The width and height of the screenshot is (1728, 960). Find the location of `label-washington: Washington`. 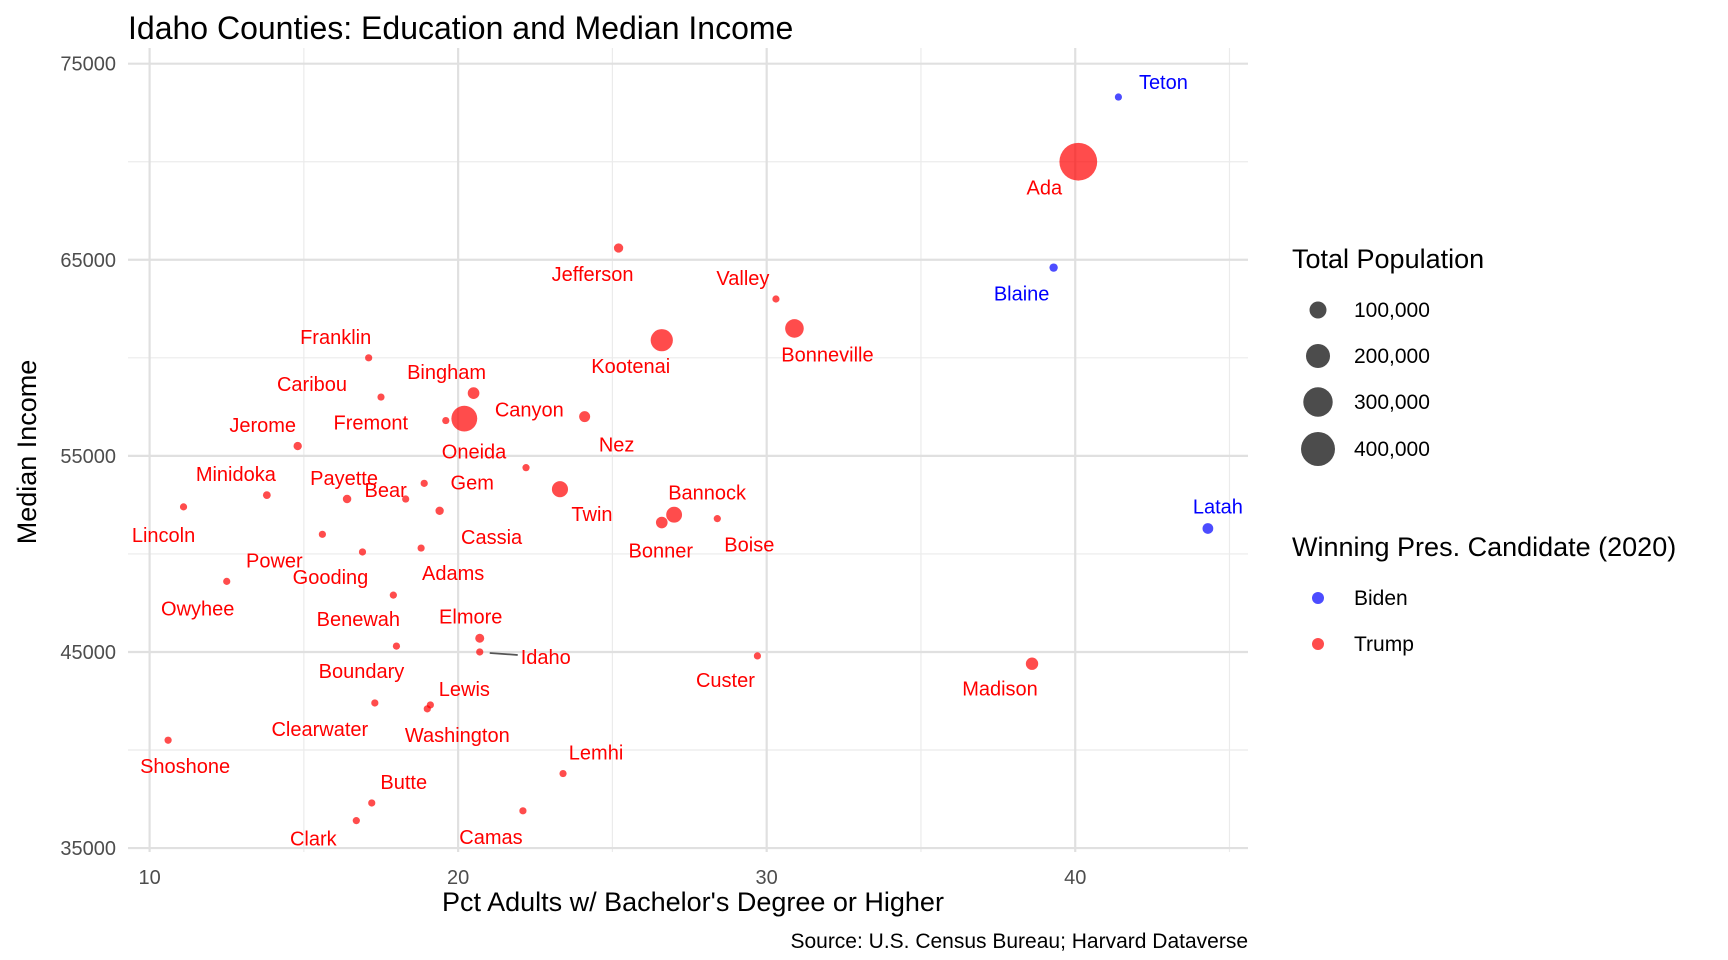

label-washington: Washington is located at coordinates (457, 736).